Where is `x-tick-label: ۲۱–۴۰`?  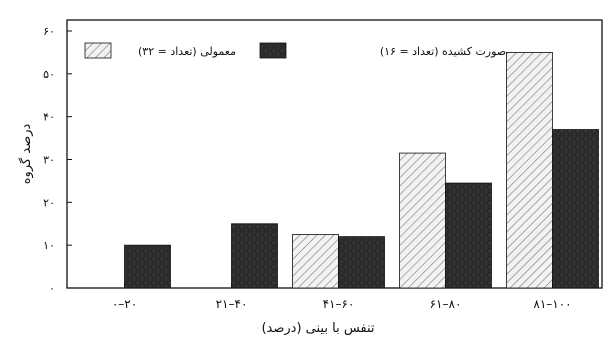
x-tick-label: ۲۱–۴۰ is located at coordinates (232, 304).